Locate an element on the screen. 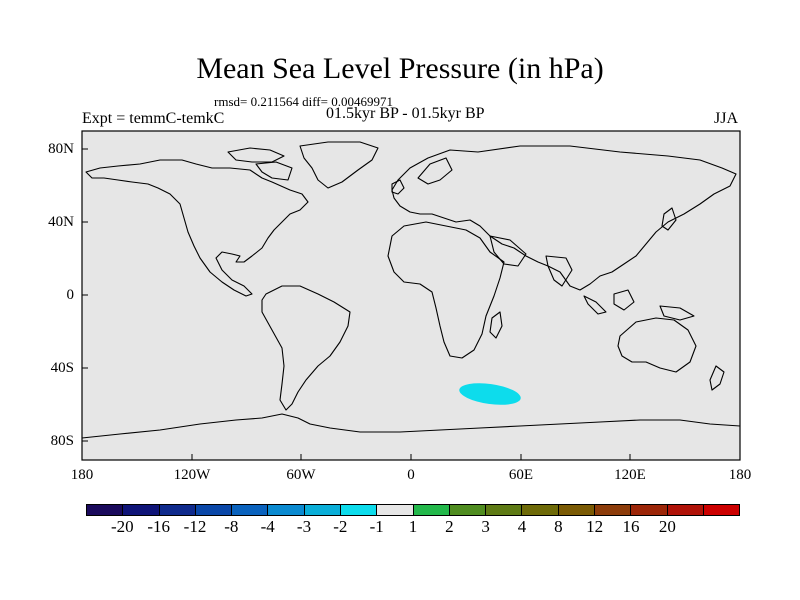 The image size is (800, 600). coast-baffin is located at coordinates (274, 171).